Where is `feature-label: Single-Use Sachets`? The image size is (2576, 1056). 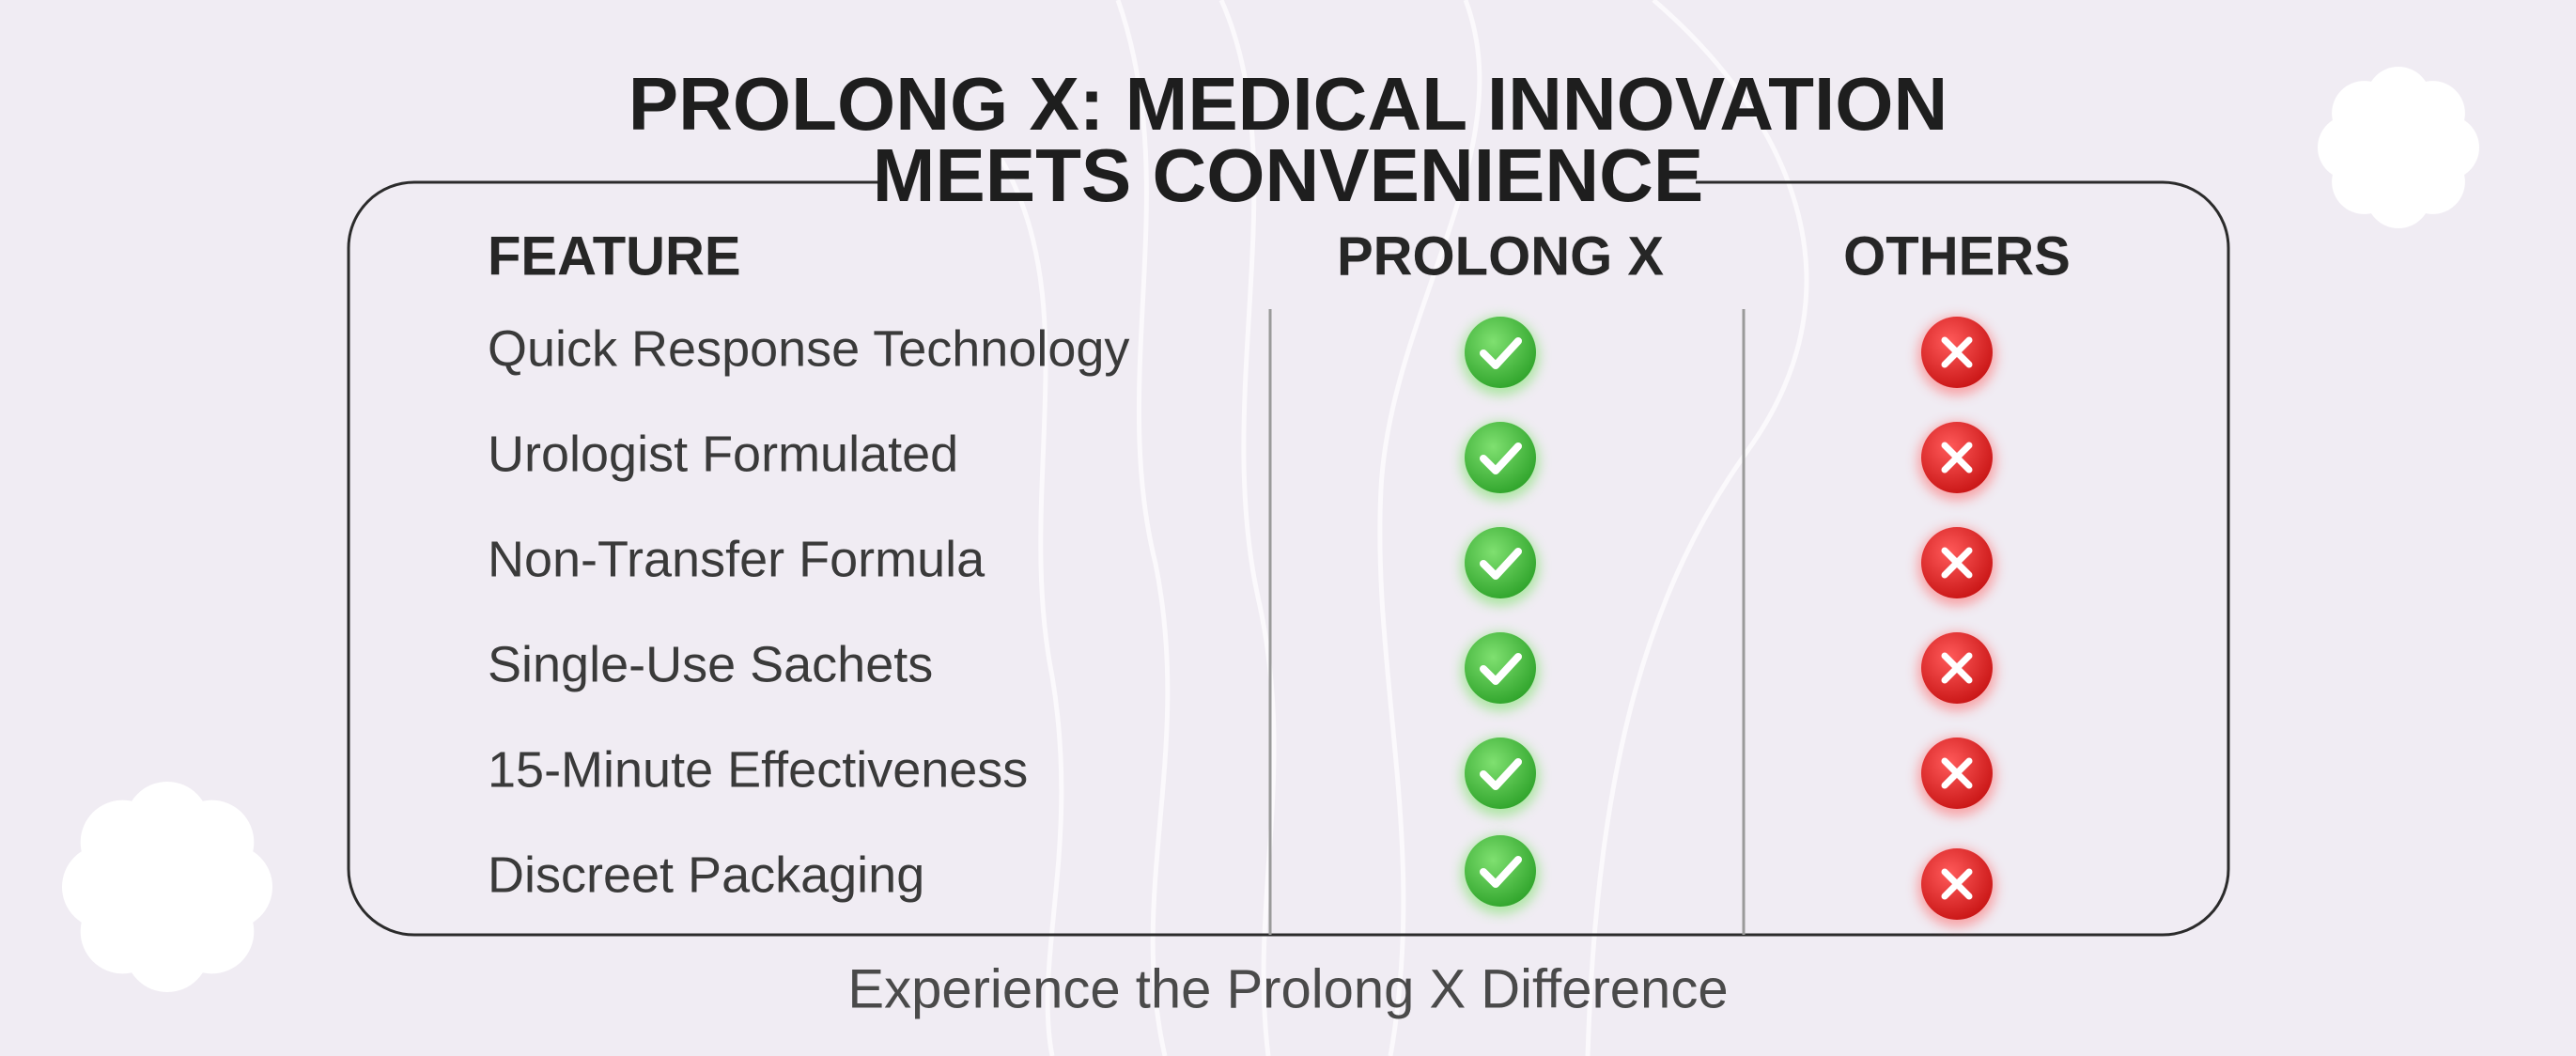 feature-label: Single-Use Sachets is located at coordinates (711, 664).